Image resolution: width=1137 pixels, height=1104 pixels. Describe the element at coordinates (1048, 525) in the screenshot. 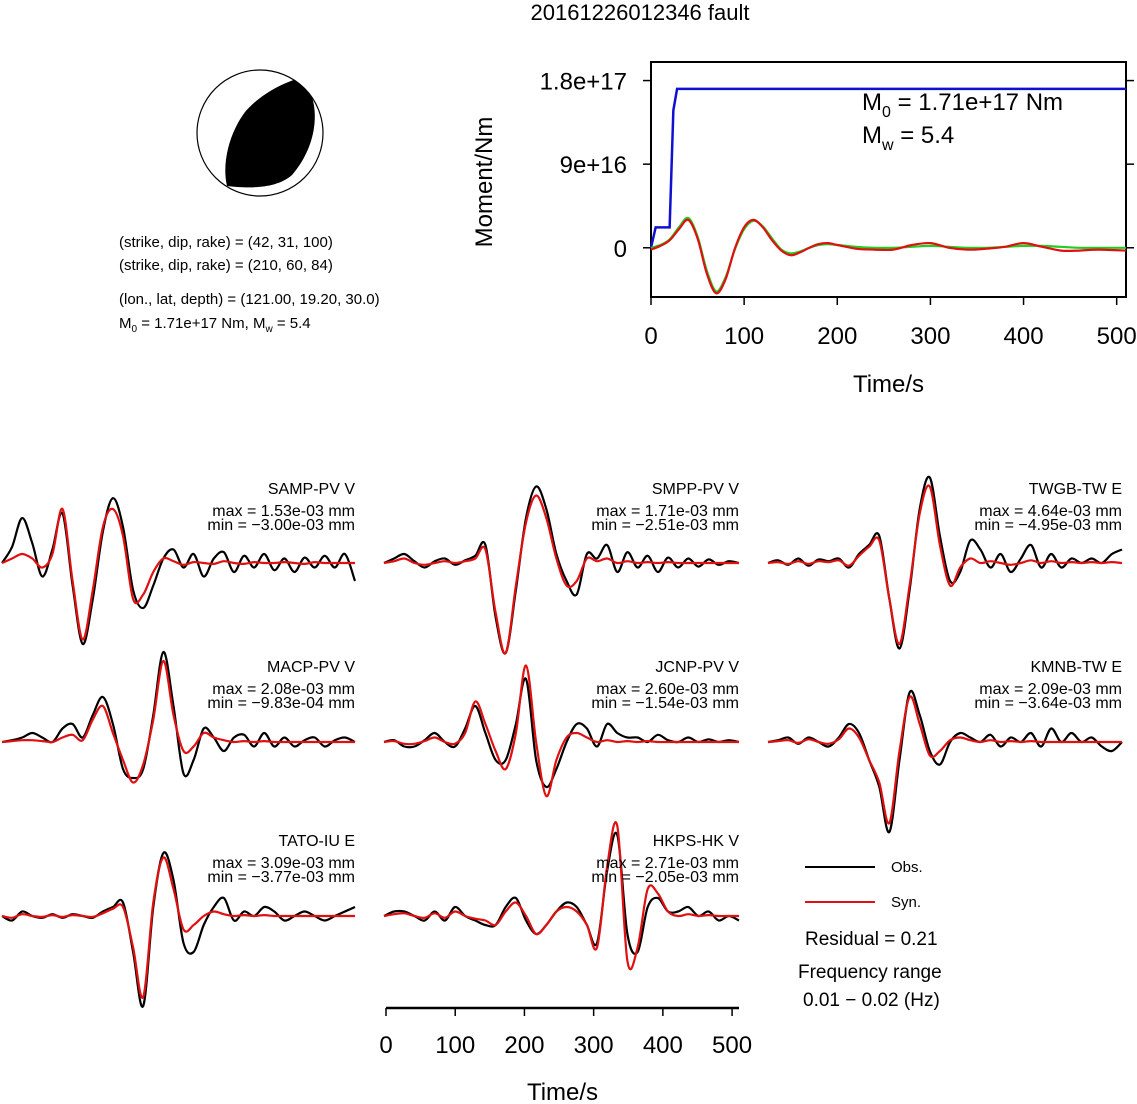

I see `station-min-2: min = −4.95e-03 mm` at that location.